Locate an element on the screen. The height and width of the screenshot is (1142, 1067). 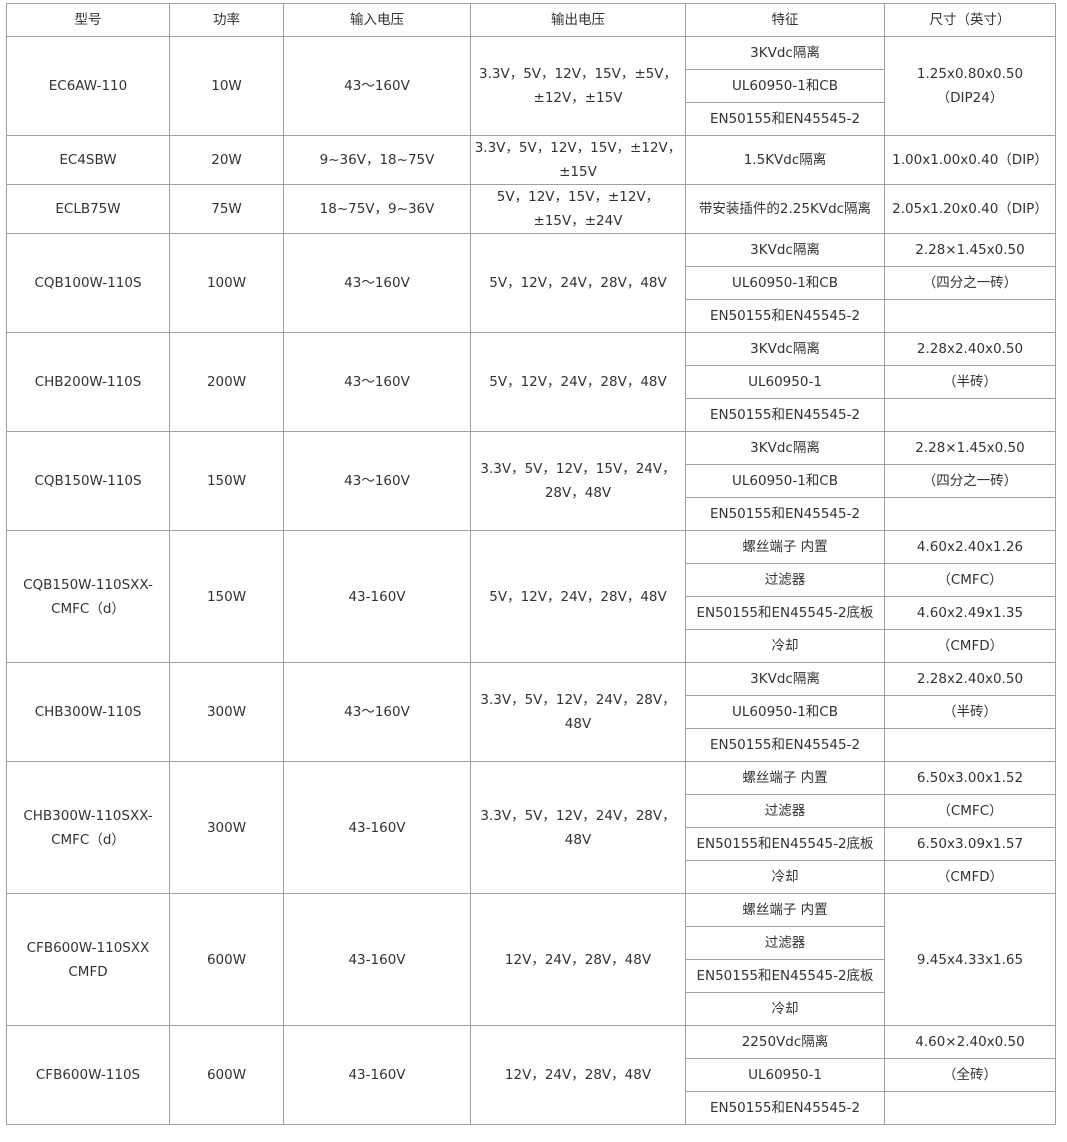
size-cell: （CMFC） is located at coordinates (970, 580).